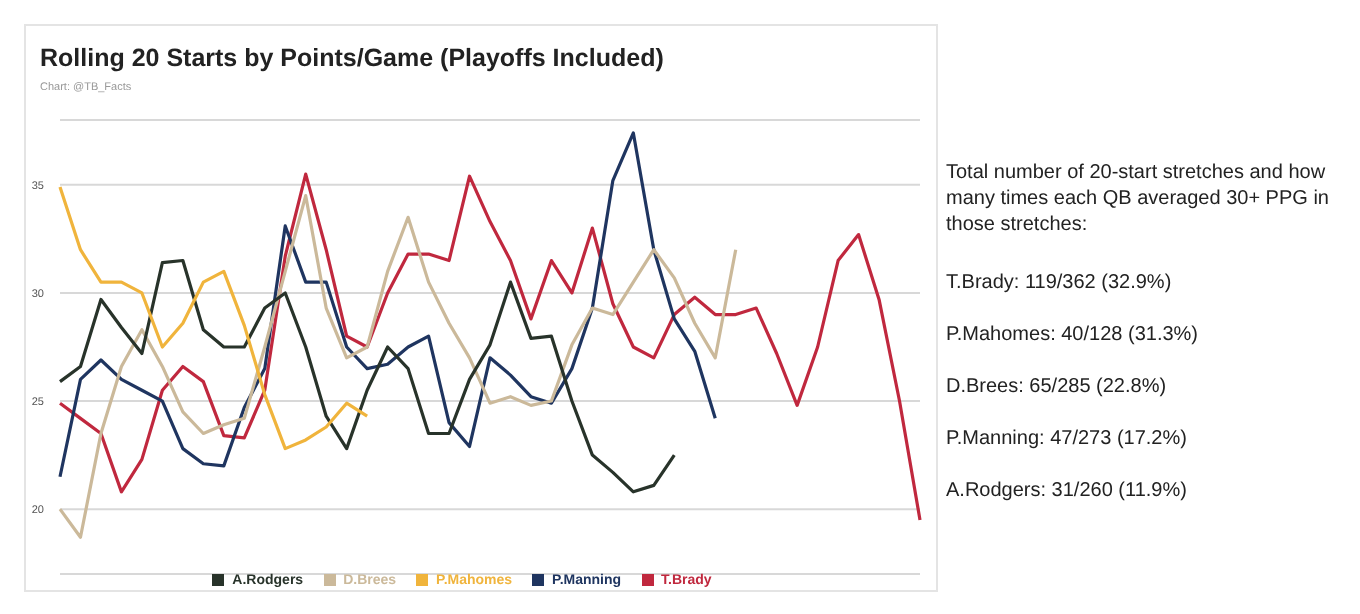 The width and height of the screenshot is (1360, 614). What do you see at coordinates (1067, 491) in the screenshot?
I see `text: A.Rodgers: 31/260 (11.9%)` at bounding box center [1067, 491].